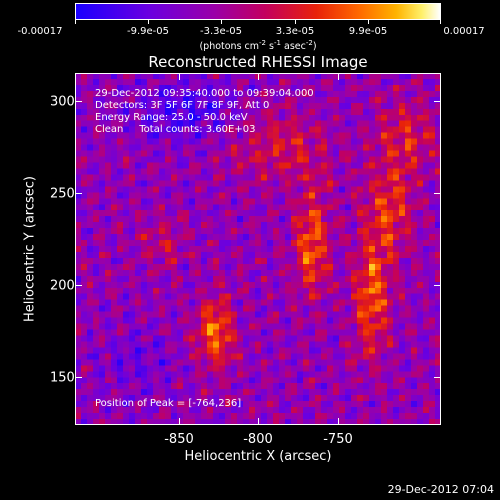  I want to click on colorbar-label: 0.00017, so click(464, 31).